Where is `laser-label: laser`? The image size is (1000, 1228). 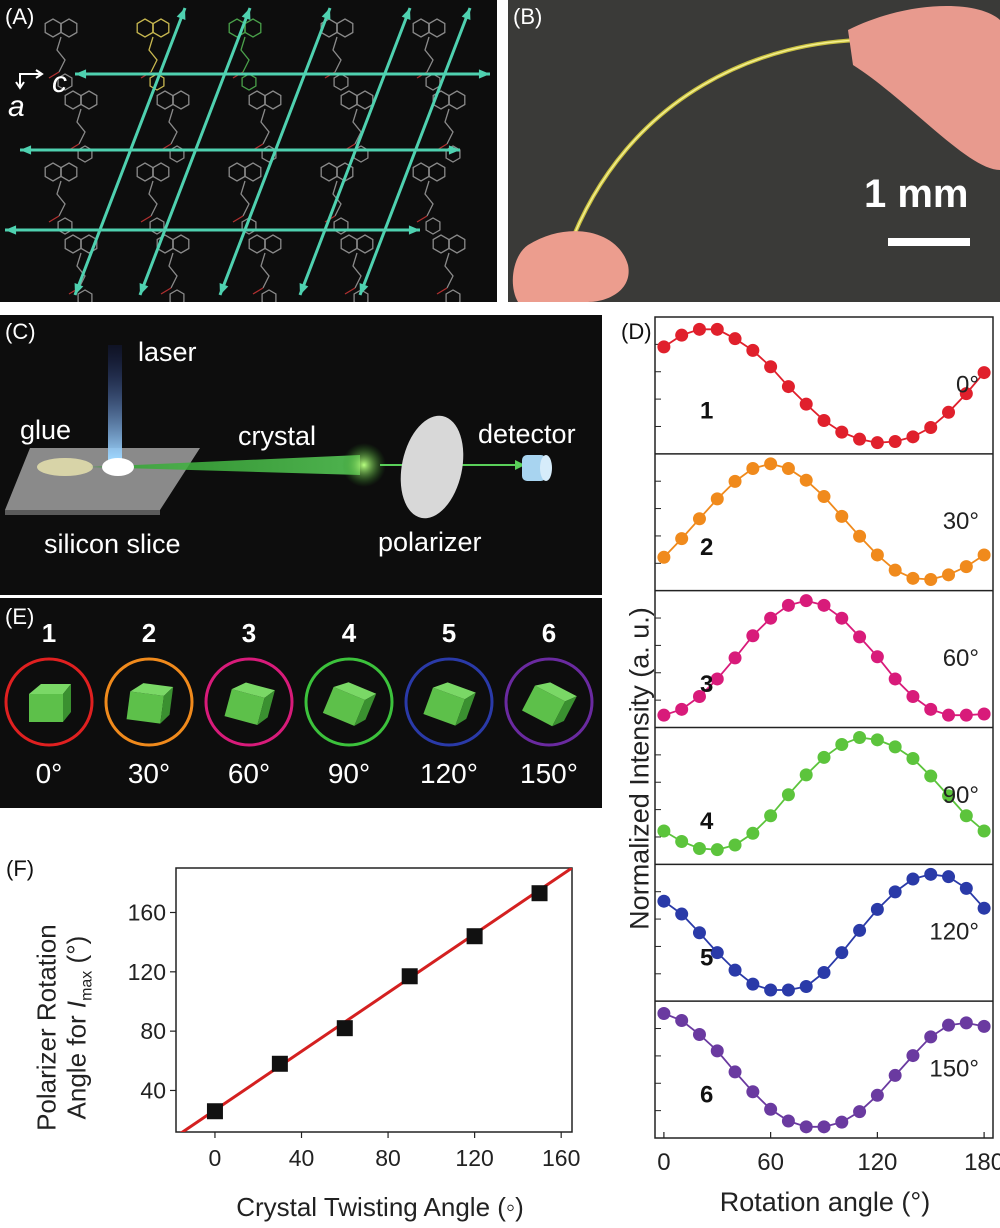 laser-label: laser is located at coordinates (167, 352).